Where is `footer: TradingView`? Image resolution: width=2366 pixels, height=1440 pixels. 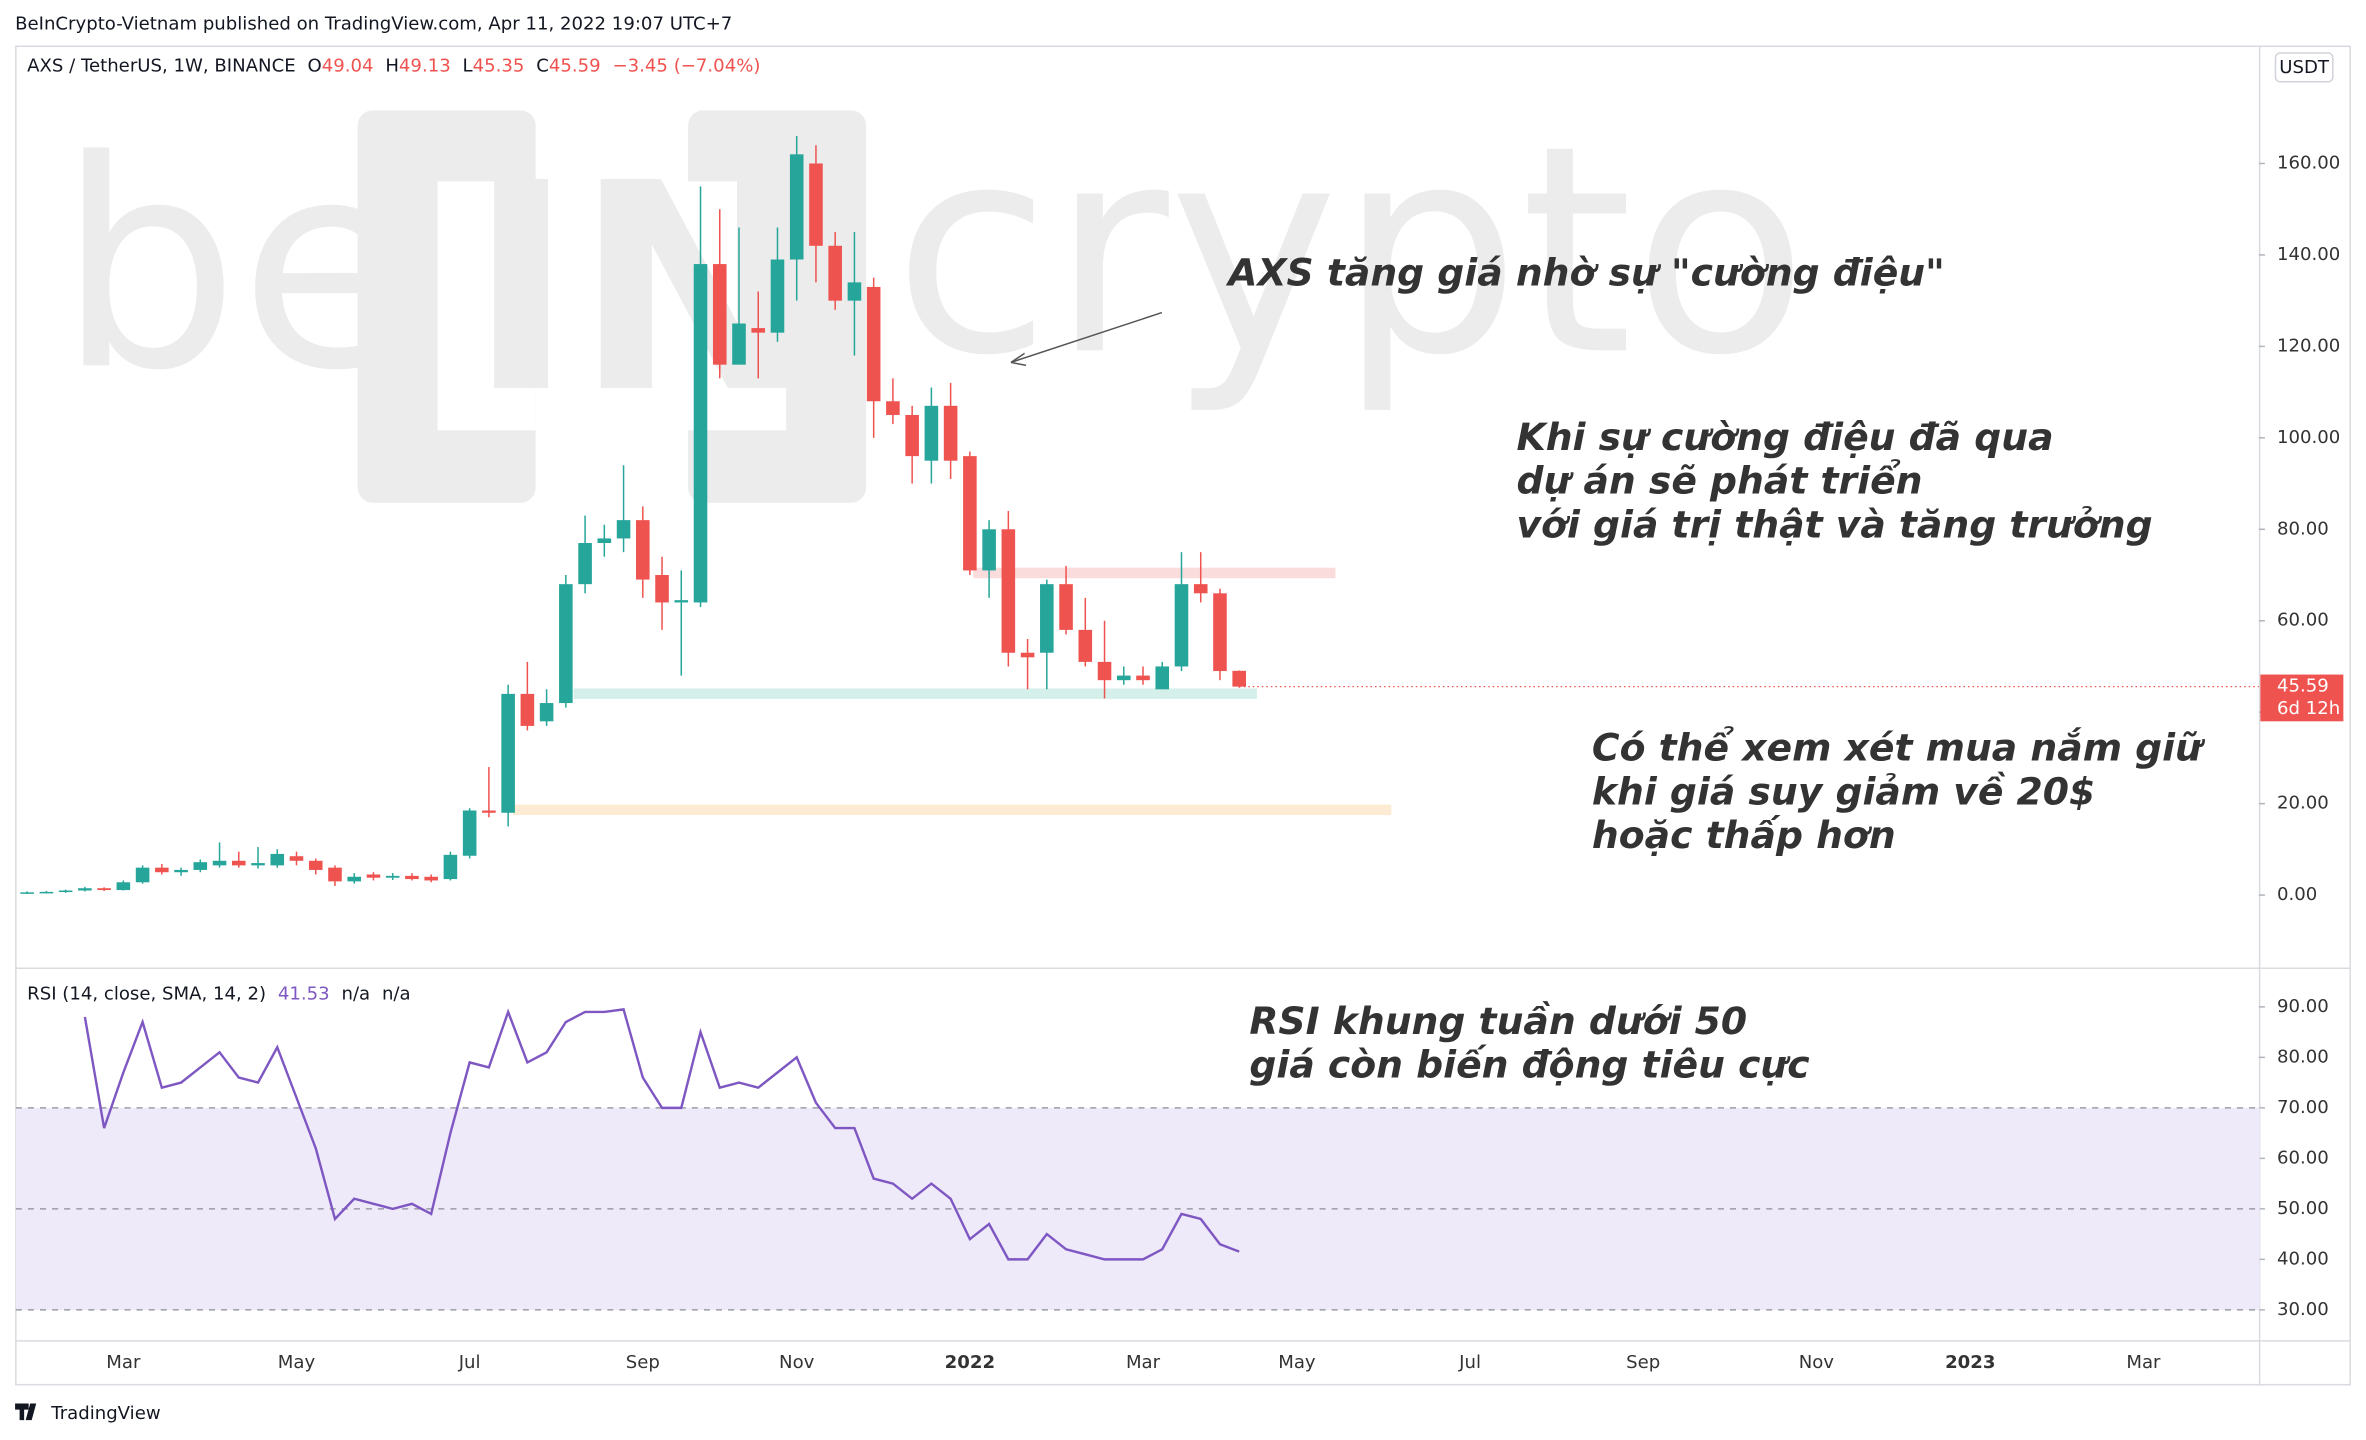
footer: TradingView is located at coordinates (105, 1413).